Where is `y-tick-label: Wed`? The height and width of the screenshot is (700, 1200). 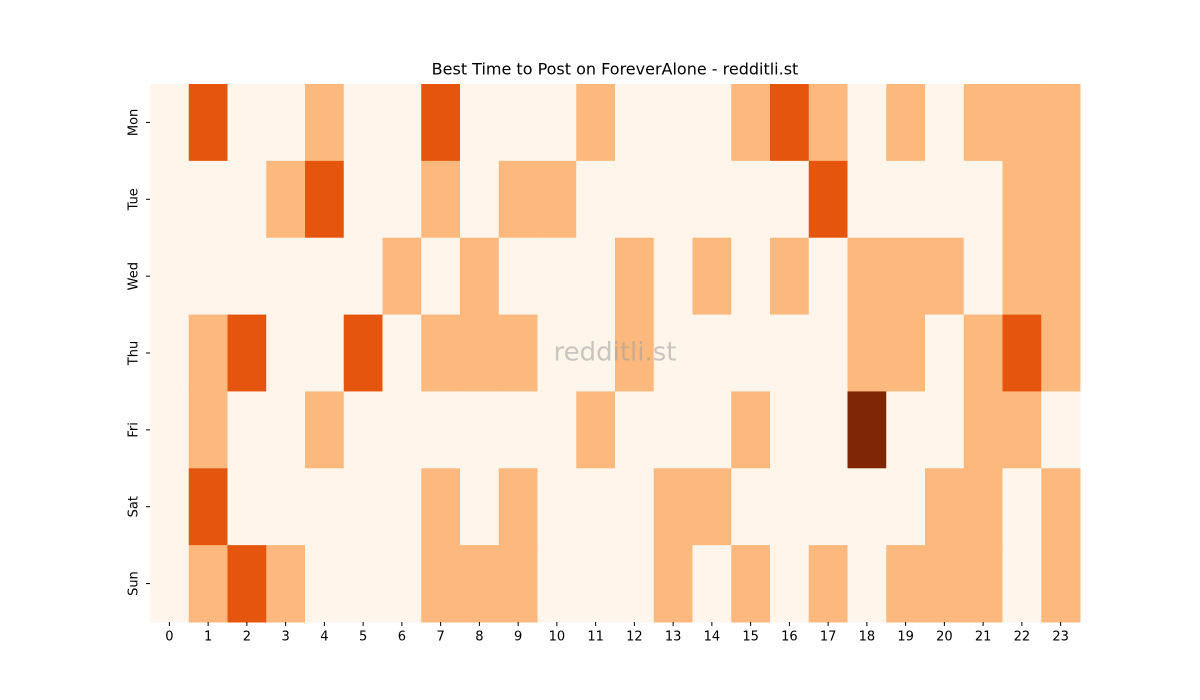
y-tick-label: Wed is located at coordinates (134, 276).